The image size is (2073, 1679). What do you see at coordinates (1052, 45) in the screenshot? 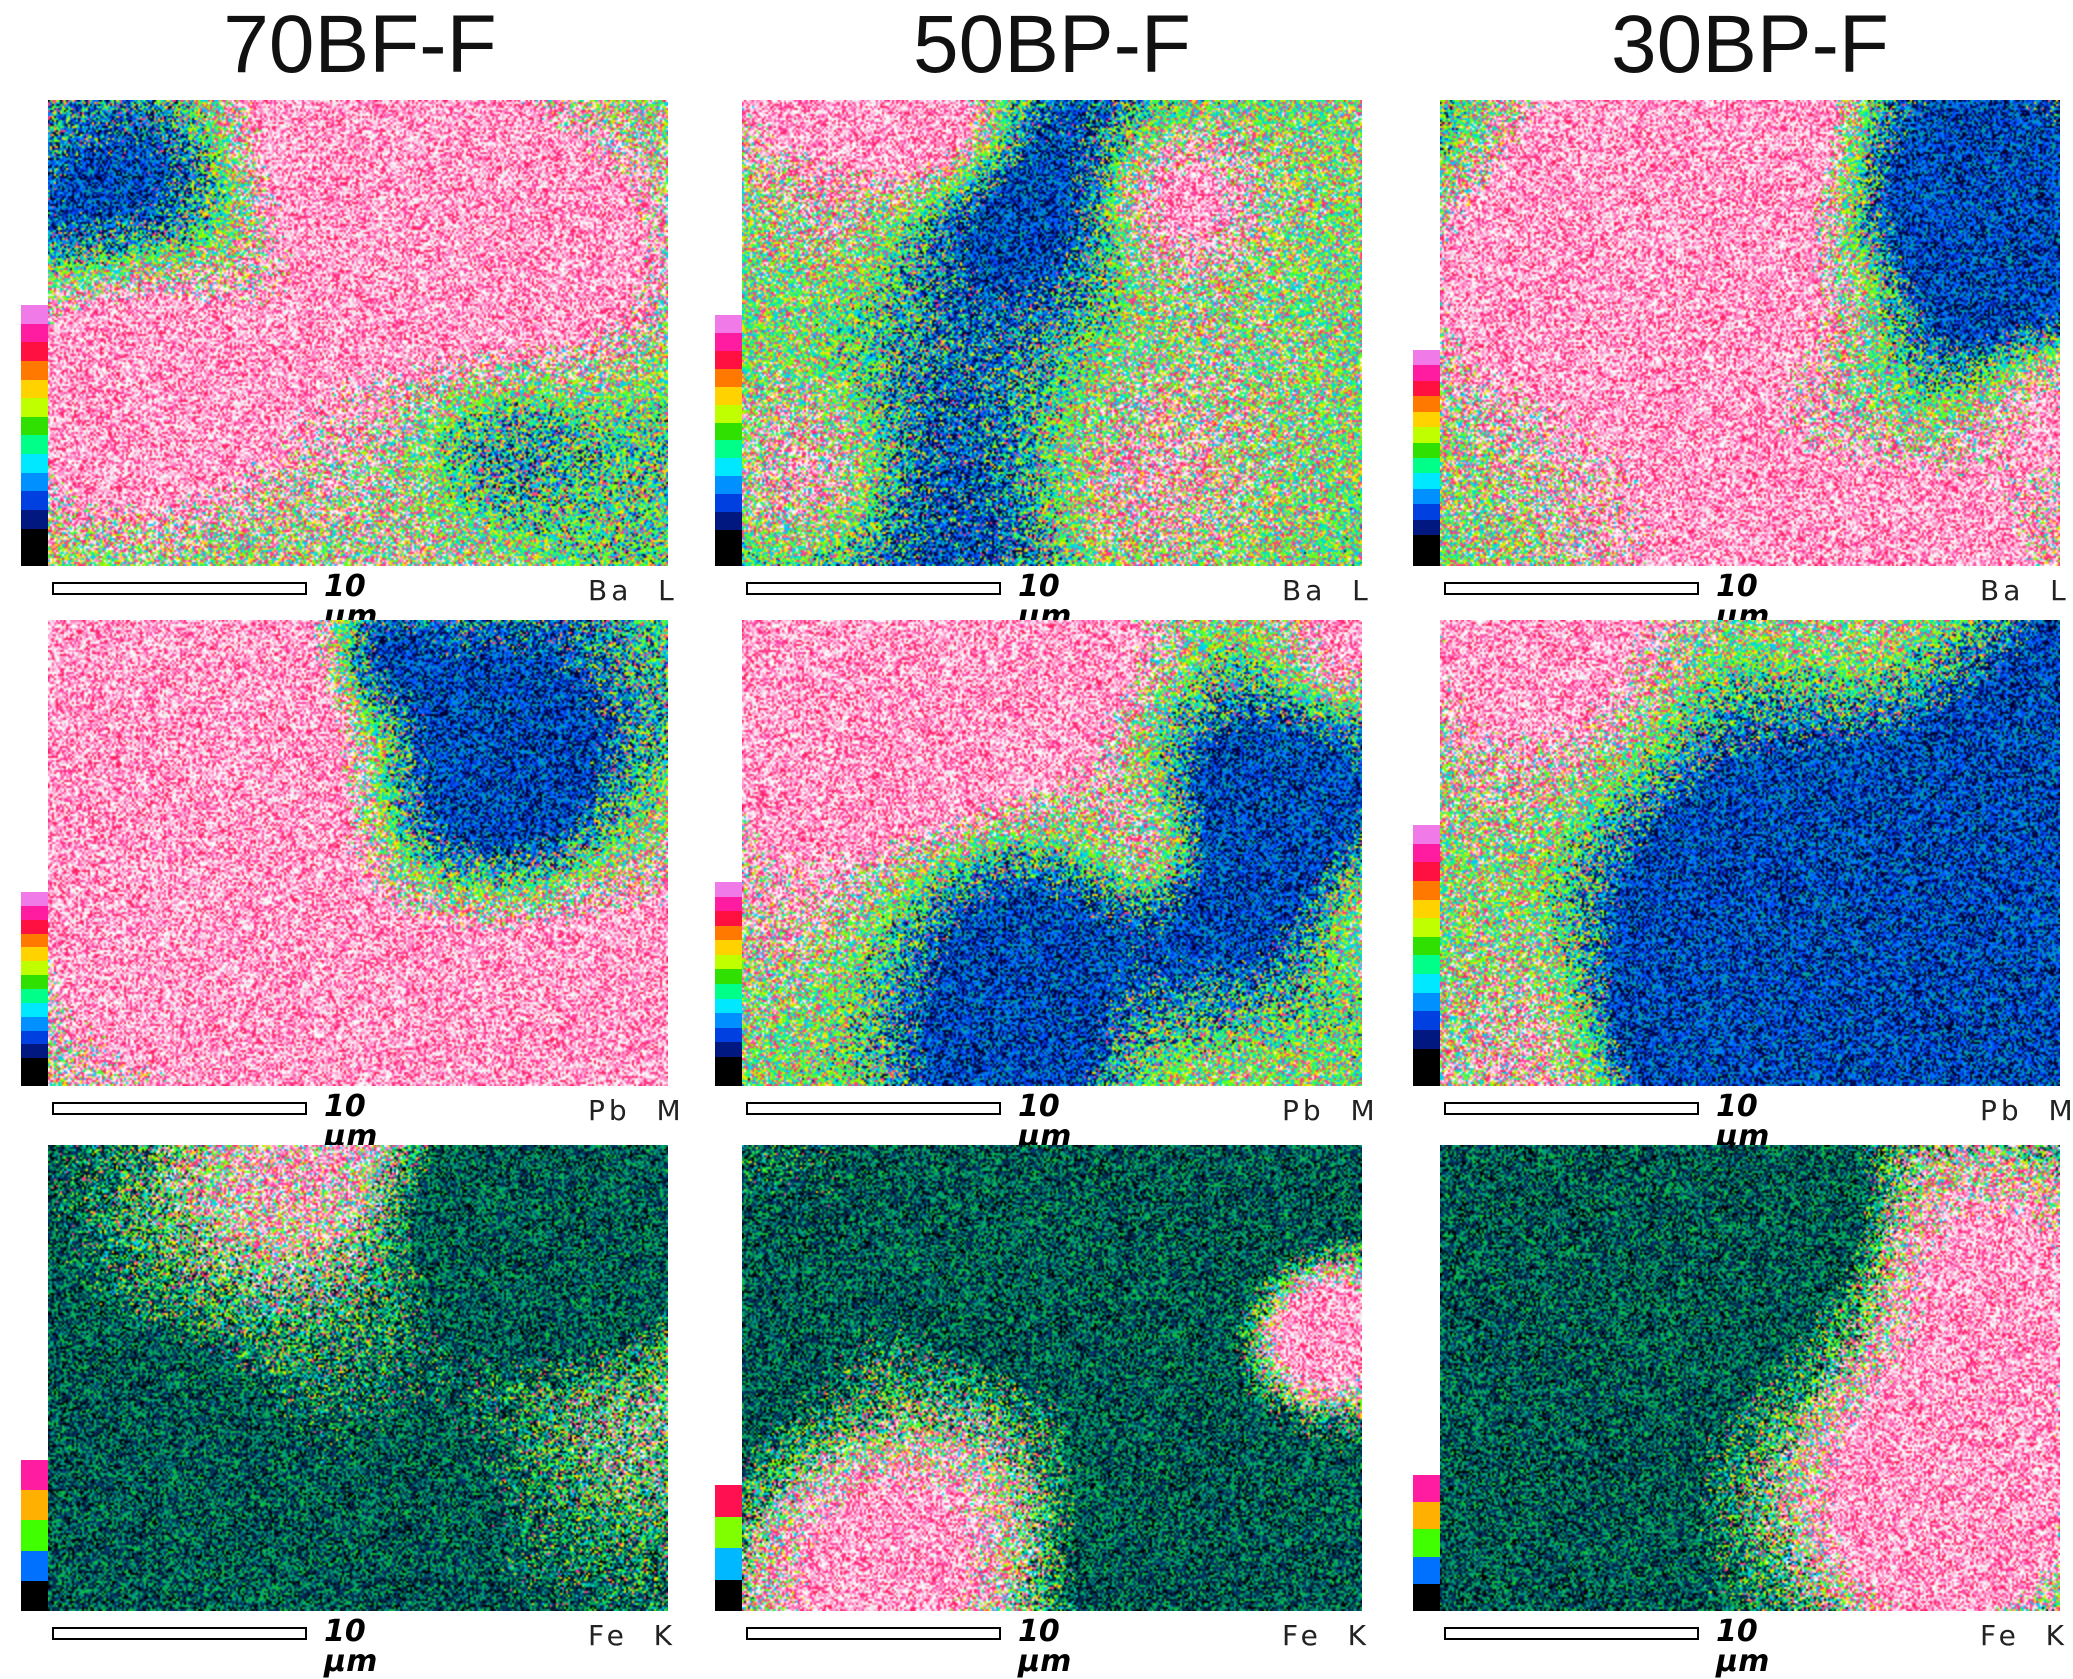
I see `column-title-50bp-f: 50BP-F` at bounding box center [1052, 45].